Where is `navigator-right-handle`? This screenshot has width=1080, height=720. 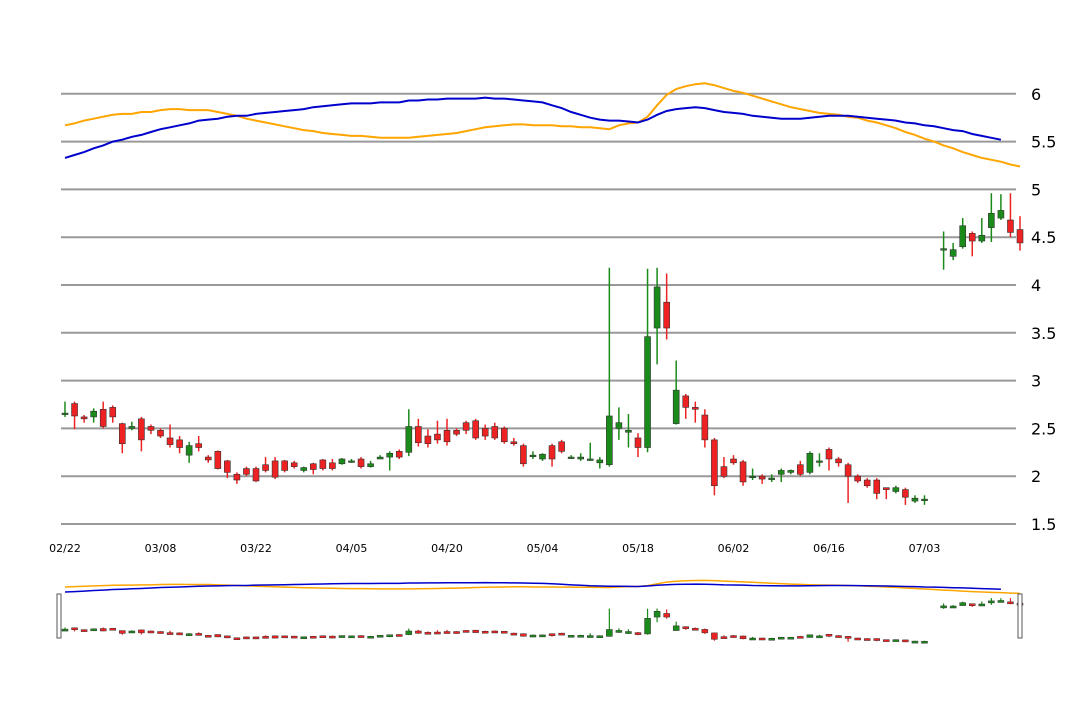
navigator-right-handle is located at coordinates (1020, 616).